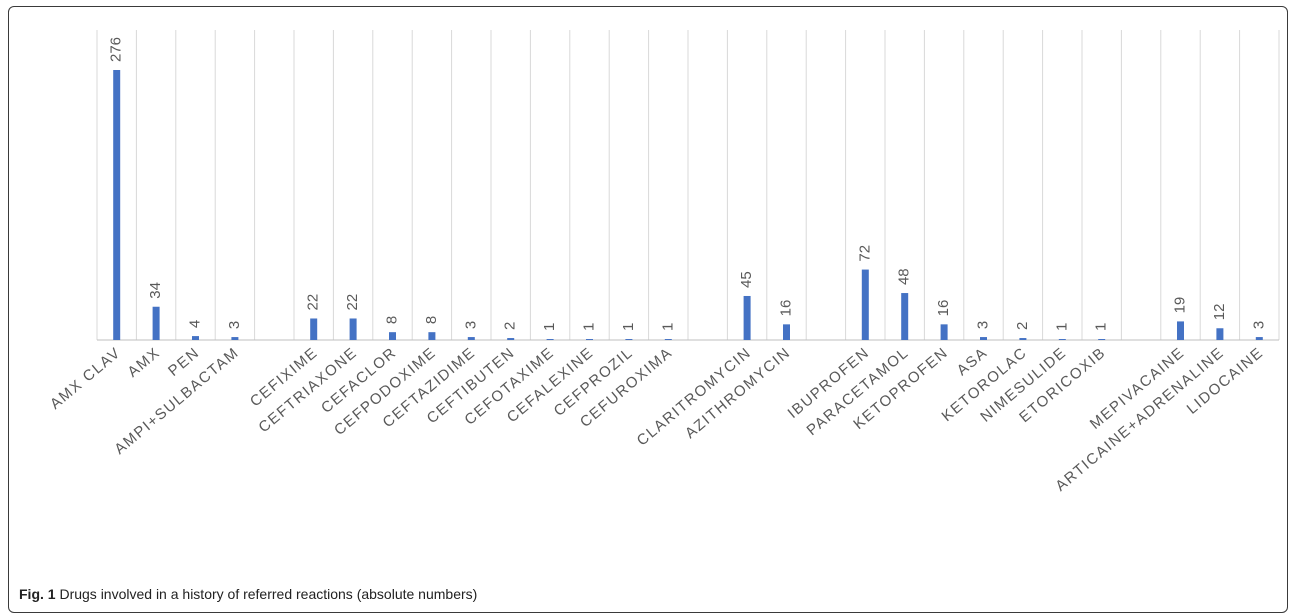 Image resolution: width=1290 pixels, height=616 pixels. I want to click on data-label: 12, so click(1219, 312).